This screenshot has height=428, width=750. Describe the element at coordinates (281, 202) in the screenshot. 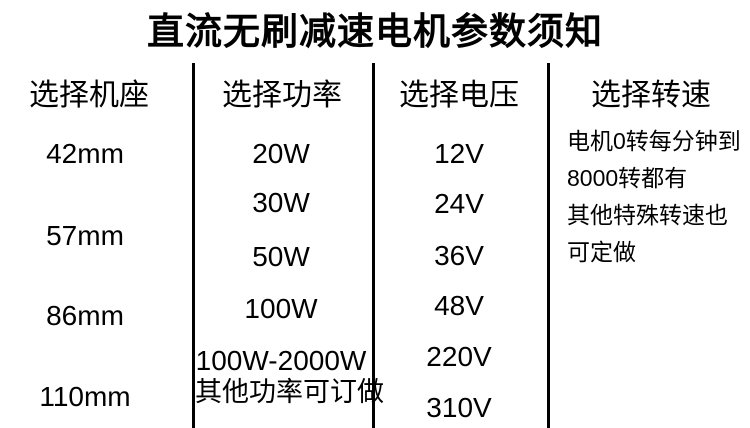

I see `power-option: 30W` at that location.